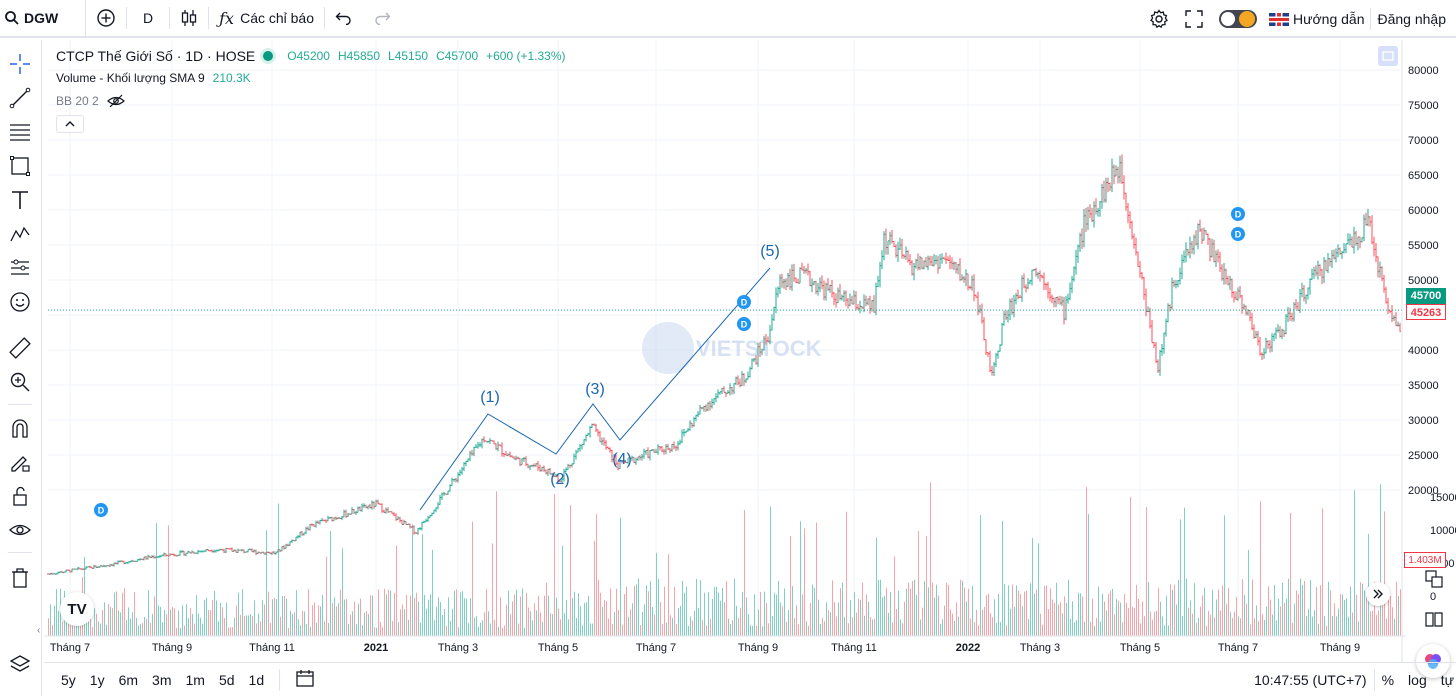 The height and width of the screenshot is (696, 1456). What do you see at coordinates (20, 348) in the screenshot?
I see `measure-tool` at bounding box center [20, 348].